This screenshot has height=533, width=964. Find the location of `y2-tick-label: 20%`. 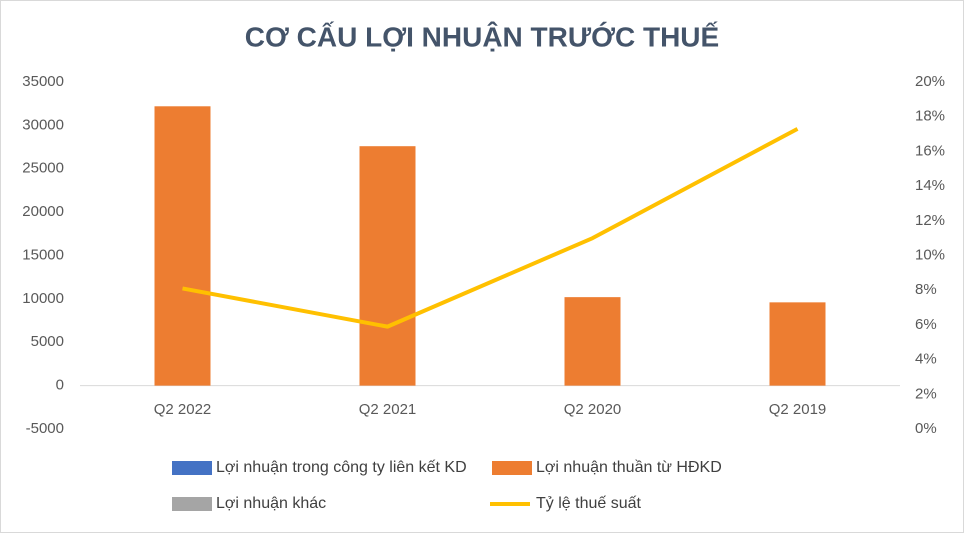

y2-tick-label: 20% is located at coordinates (930, 81).